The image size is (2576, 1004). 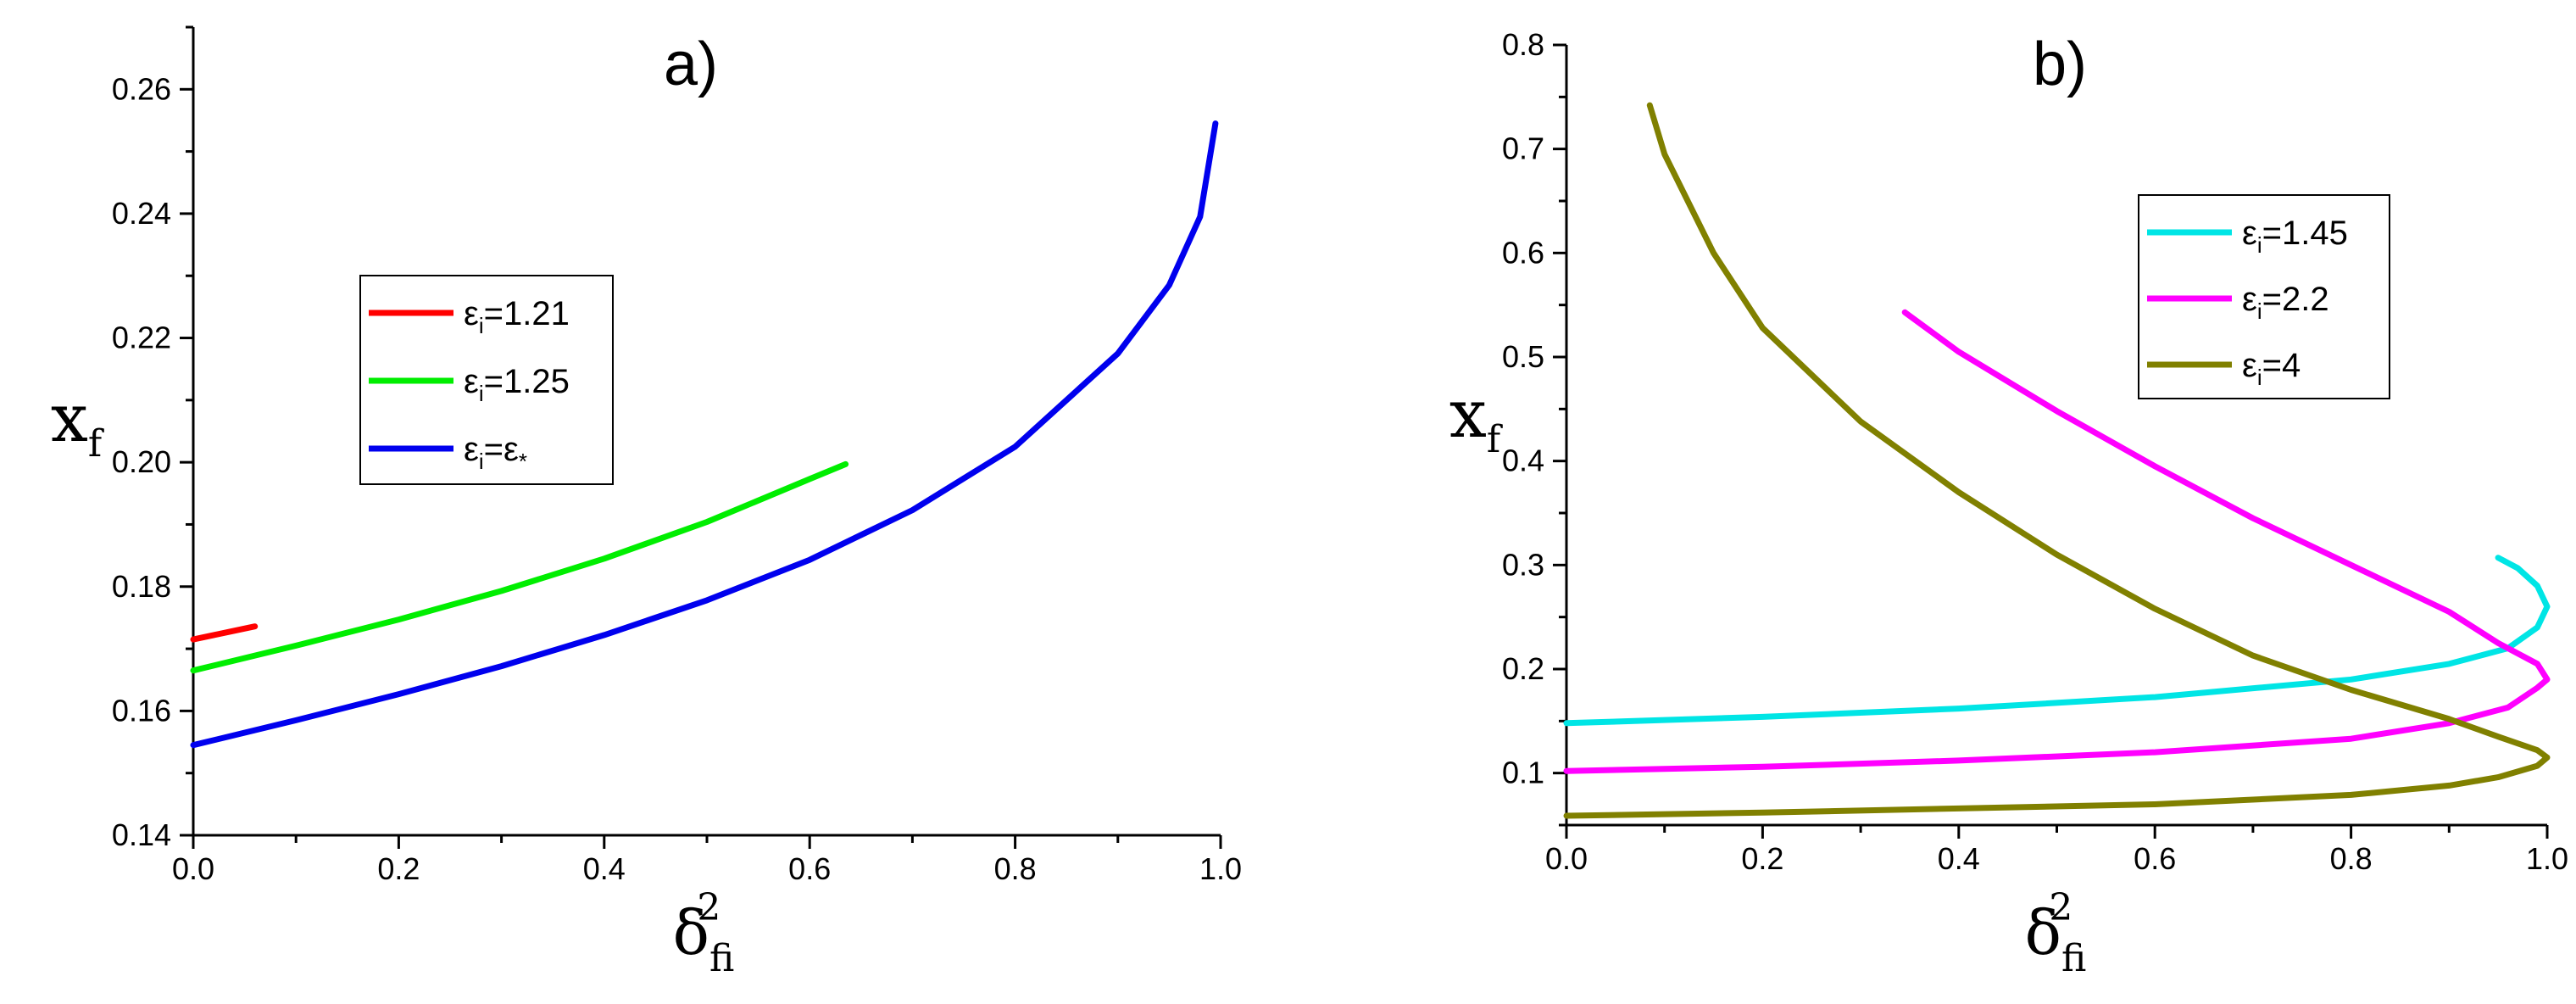 What do you see at coordinates (1523, 565) in the screenshot?
I see `y-tick-label: 0.3` at bounding box center [1523, 565].